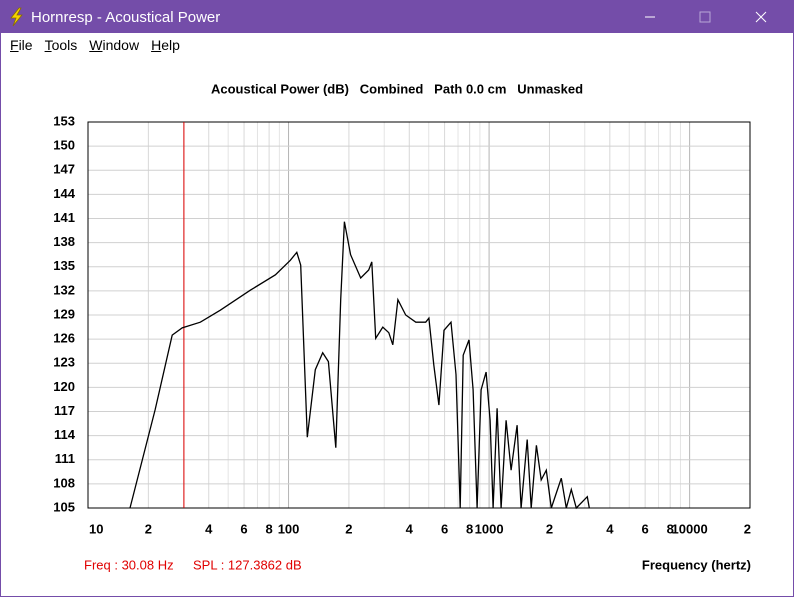  Describe the element at coordinates (114, 45) in the screenshot. I see `menu-item: Window` at that location.